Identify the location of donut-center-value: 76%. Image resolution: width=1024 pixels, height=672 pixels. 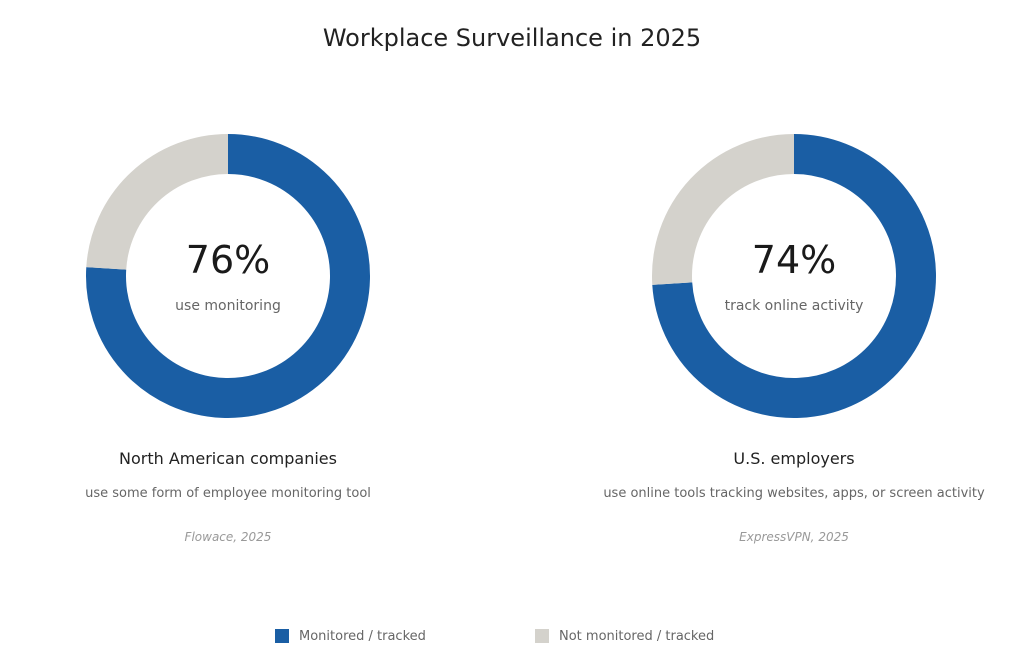
(228, 260).